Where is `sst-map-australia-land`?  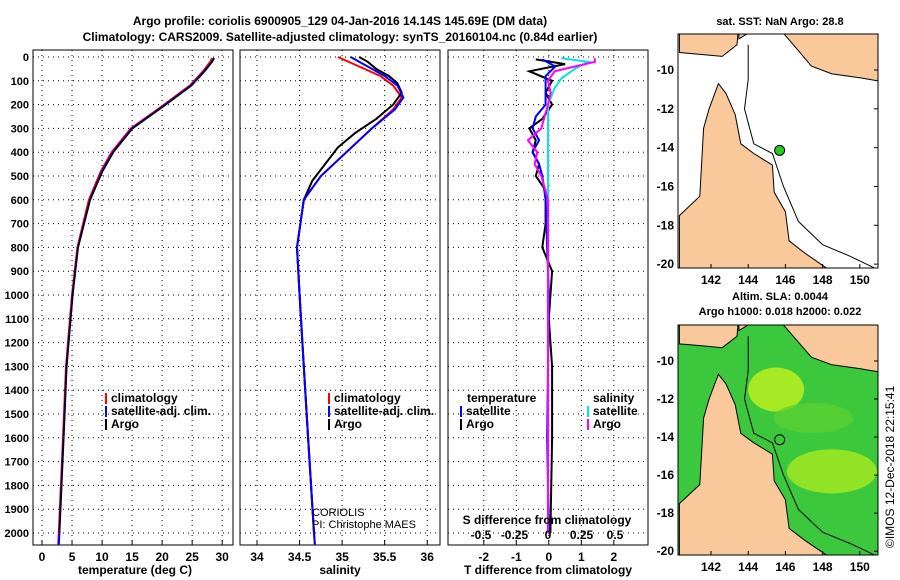
sst-map-australia-land is located at coordinates (752, 175).